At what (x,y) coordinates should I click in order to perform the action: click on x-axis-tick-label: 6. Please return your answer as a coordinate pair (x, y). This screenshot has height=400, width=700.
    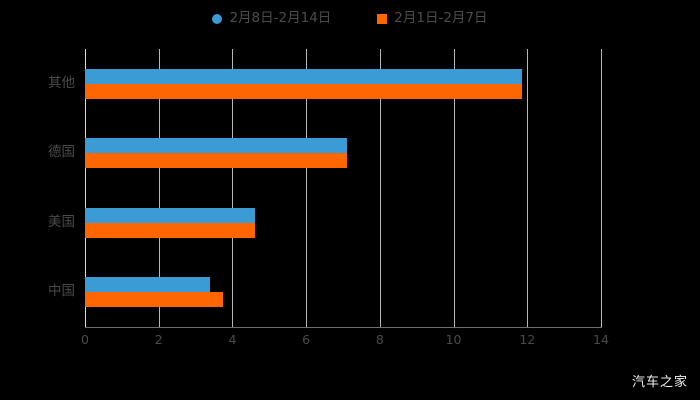
    Looking at the image, I should click on (306, 339).